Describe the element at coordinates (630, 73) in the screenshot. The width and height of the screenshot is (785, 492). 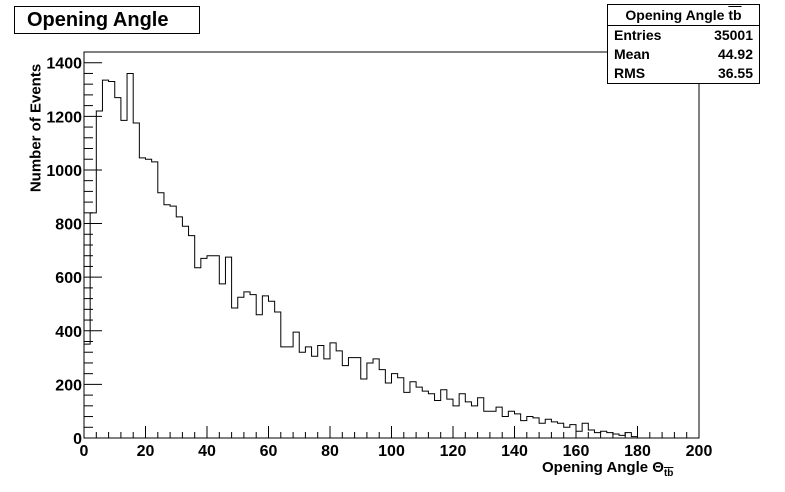
I see `stats-label: RMS` at that location.